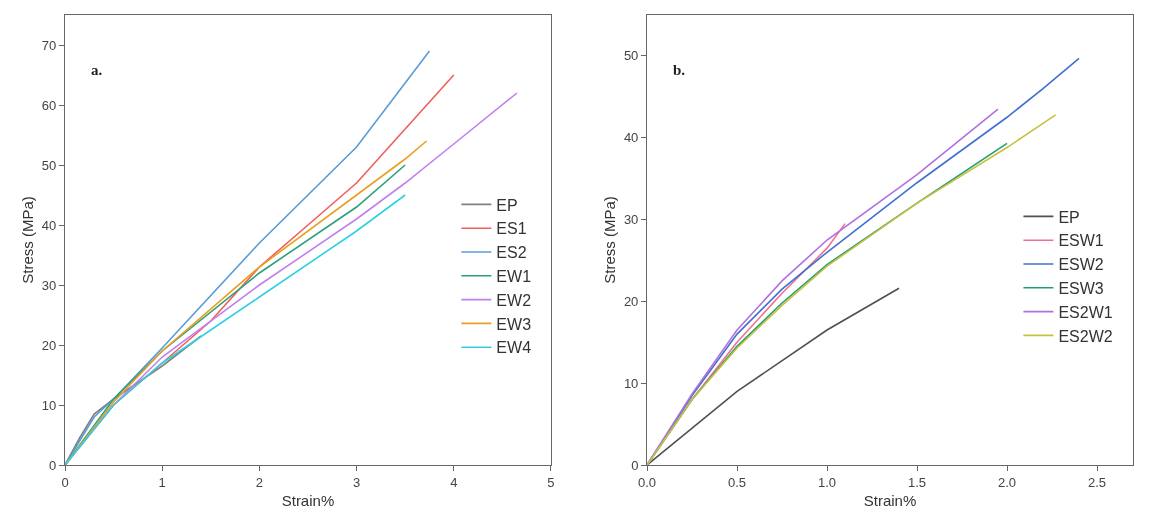 The width and height of the screenshot is (1153, 520). Describe the element at coordinates (514, 348) in the screenshot. I see `legend-label: EW4` at that location.